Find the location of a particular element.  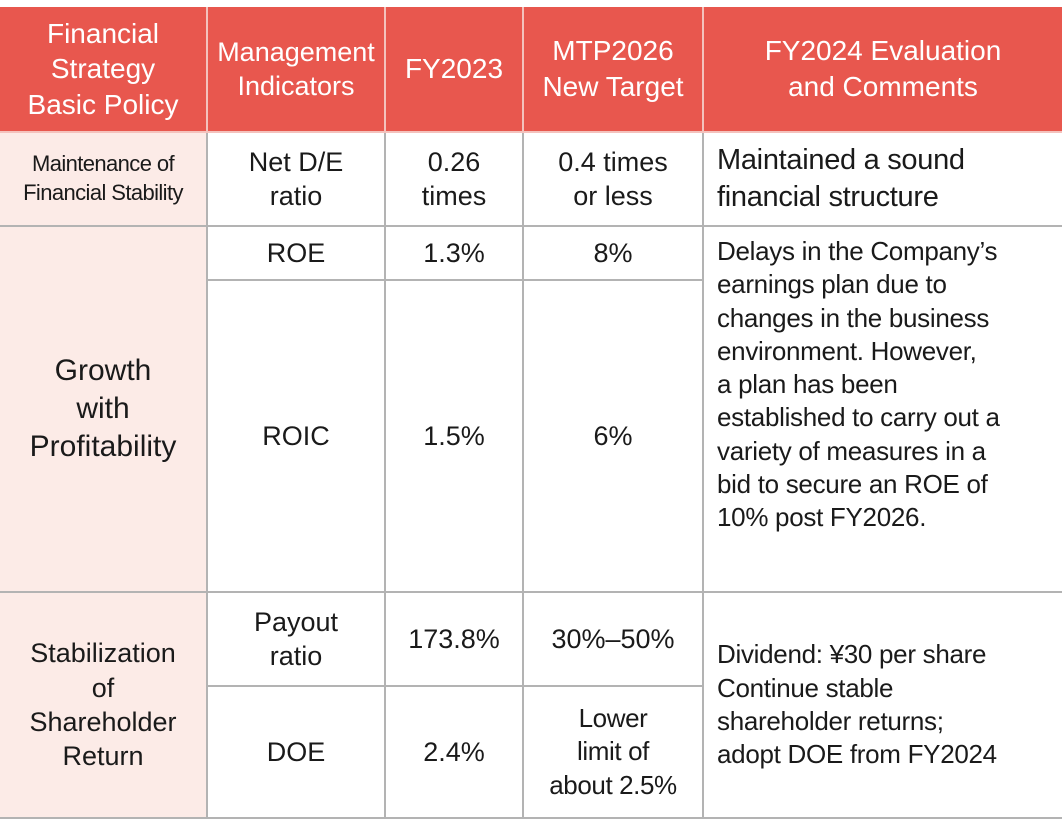

target-cell: 6% is located at coordinates (612, 436).